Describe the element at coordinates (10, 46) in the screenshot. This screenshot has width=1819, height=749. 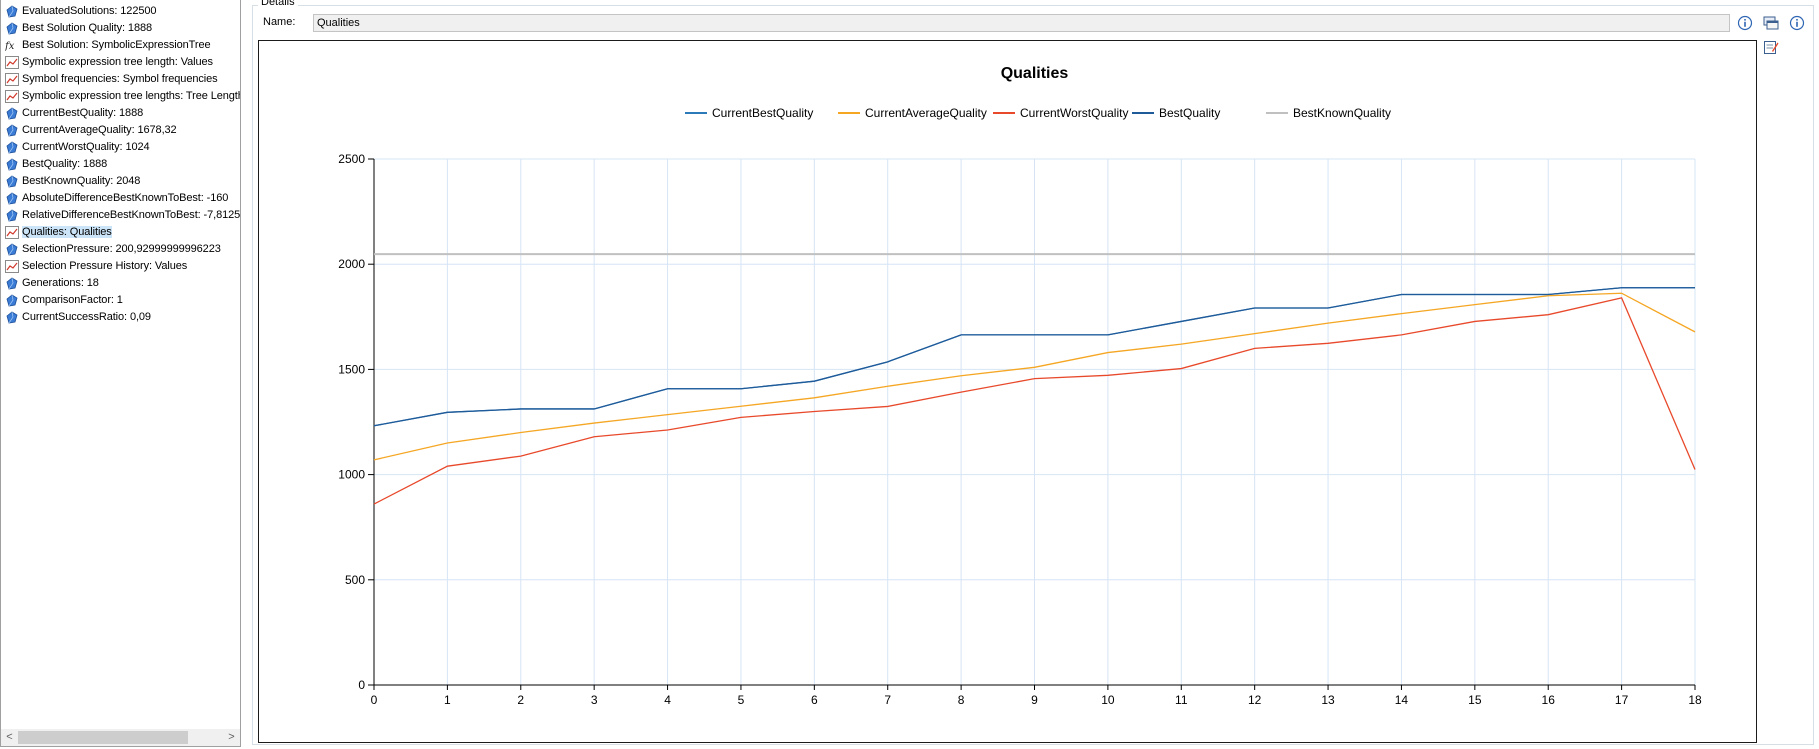
I see `function-icon: fx` at that location.